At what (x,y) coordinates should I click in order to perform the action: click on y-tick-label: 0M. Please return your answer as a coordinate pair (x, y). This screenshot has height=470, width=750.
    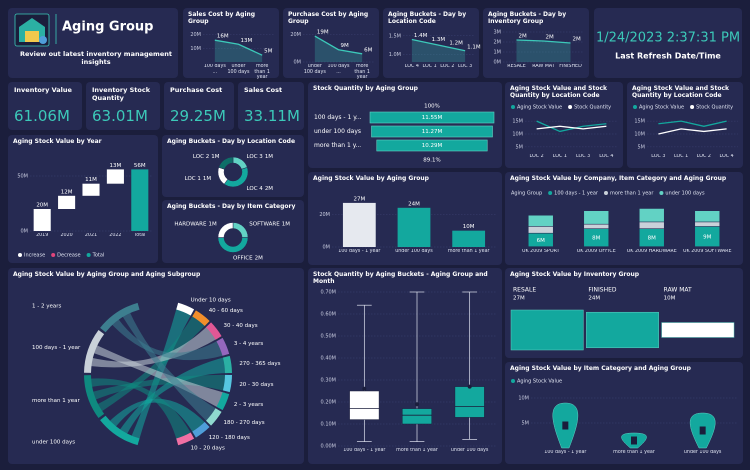
    Looking at the image, I should click on (298, 63).